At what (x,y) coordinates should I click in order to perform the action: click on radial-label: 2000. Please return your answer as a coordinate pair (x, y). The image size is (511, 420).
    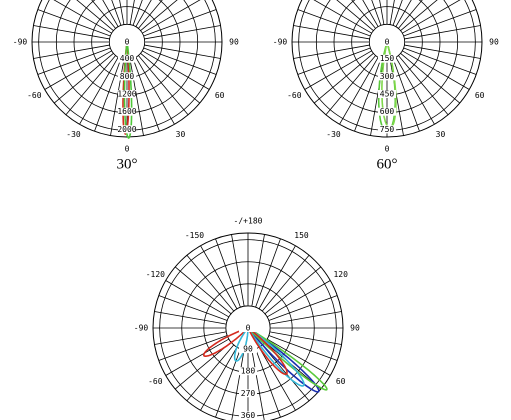
    Looking at the image, I should click on (126, 129).